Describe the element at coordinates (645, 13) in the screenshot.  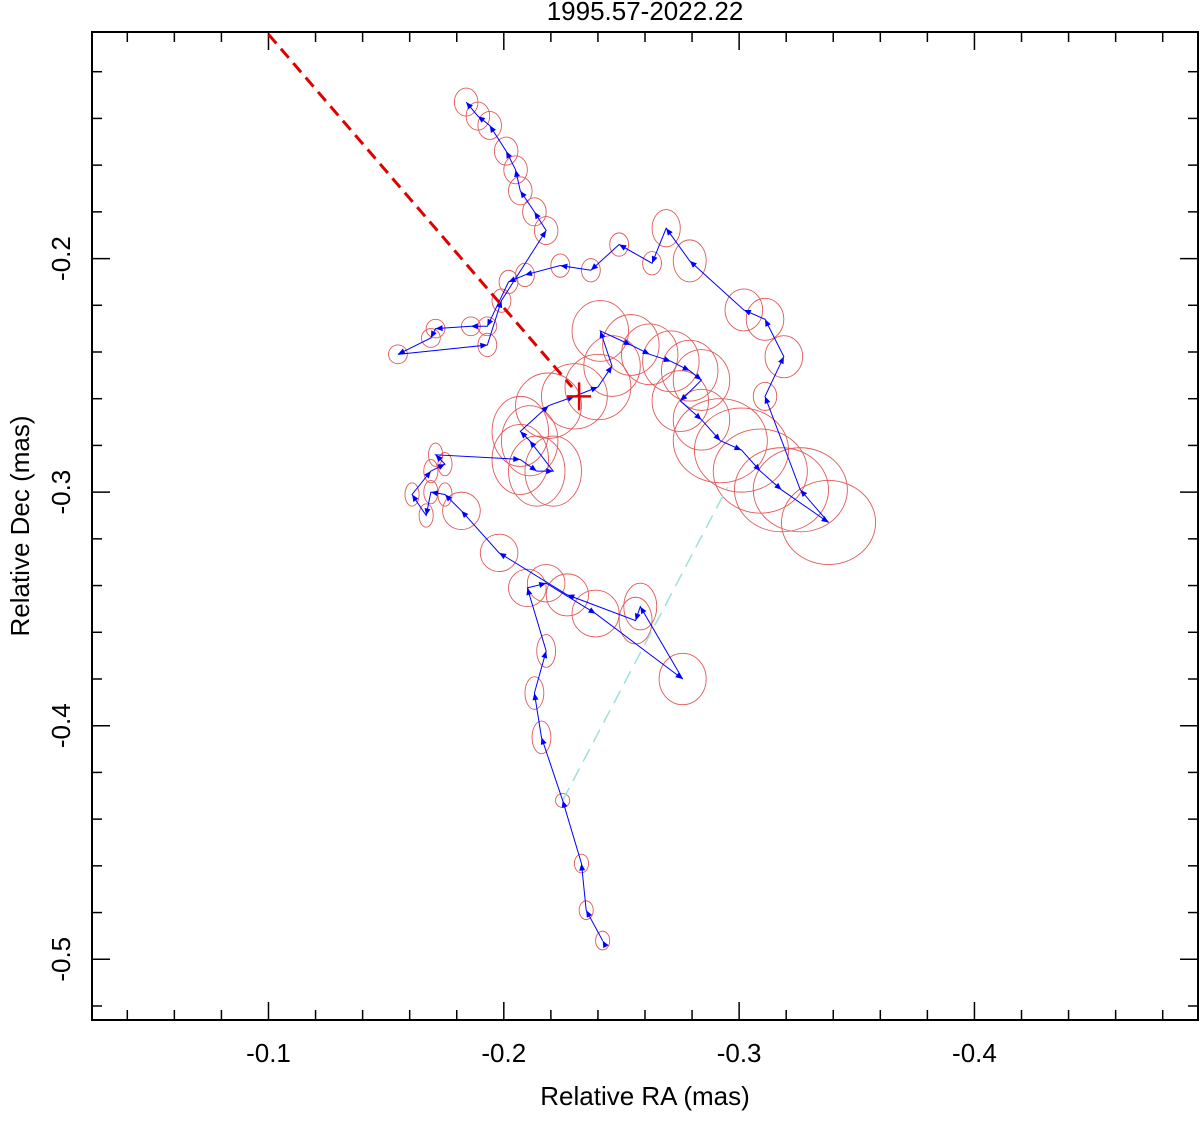
I see `chart-title: 1995.57-2022.22` at that location.